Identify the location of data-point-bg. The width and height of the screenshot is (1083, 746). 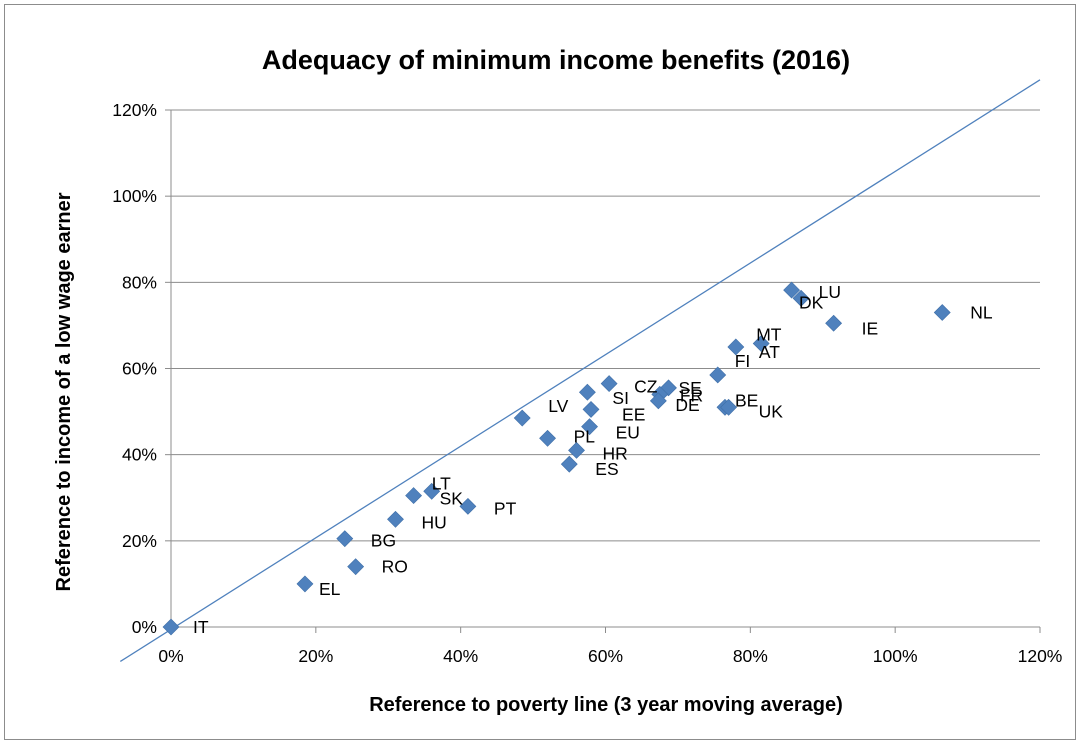
(345, 539).